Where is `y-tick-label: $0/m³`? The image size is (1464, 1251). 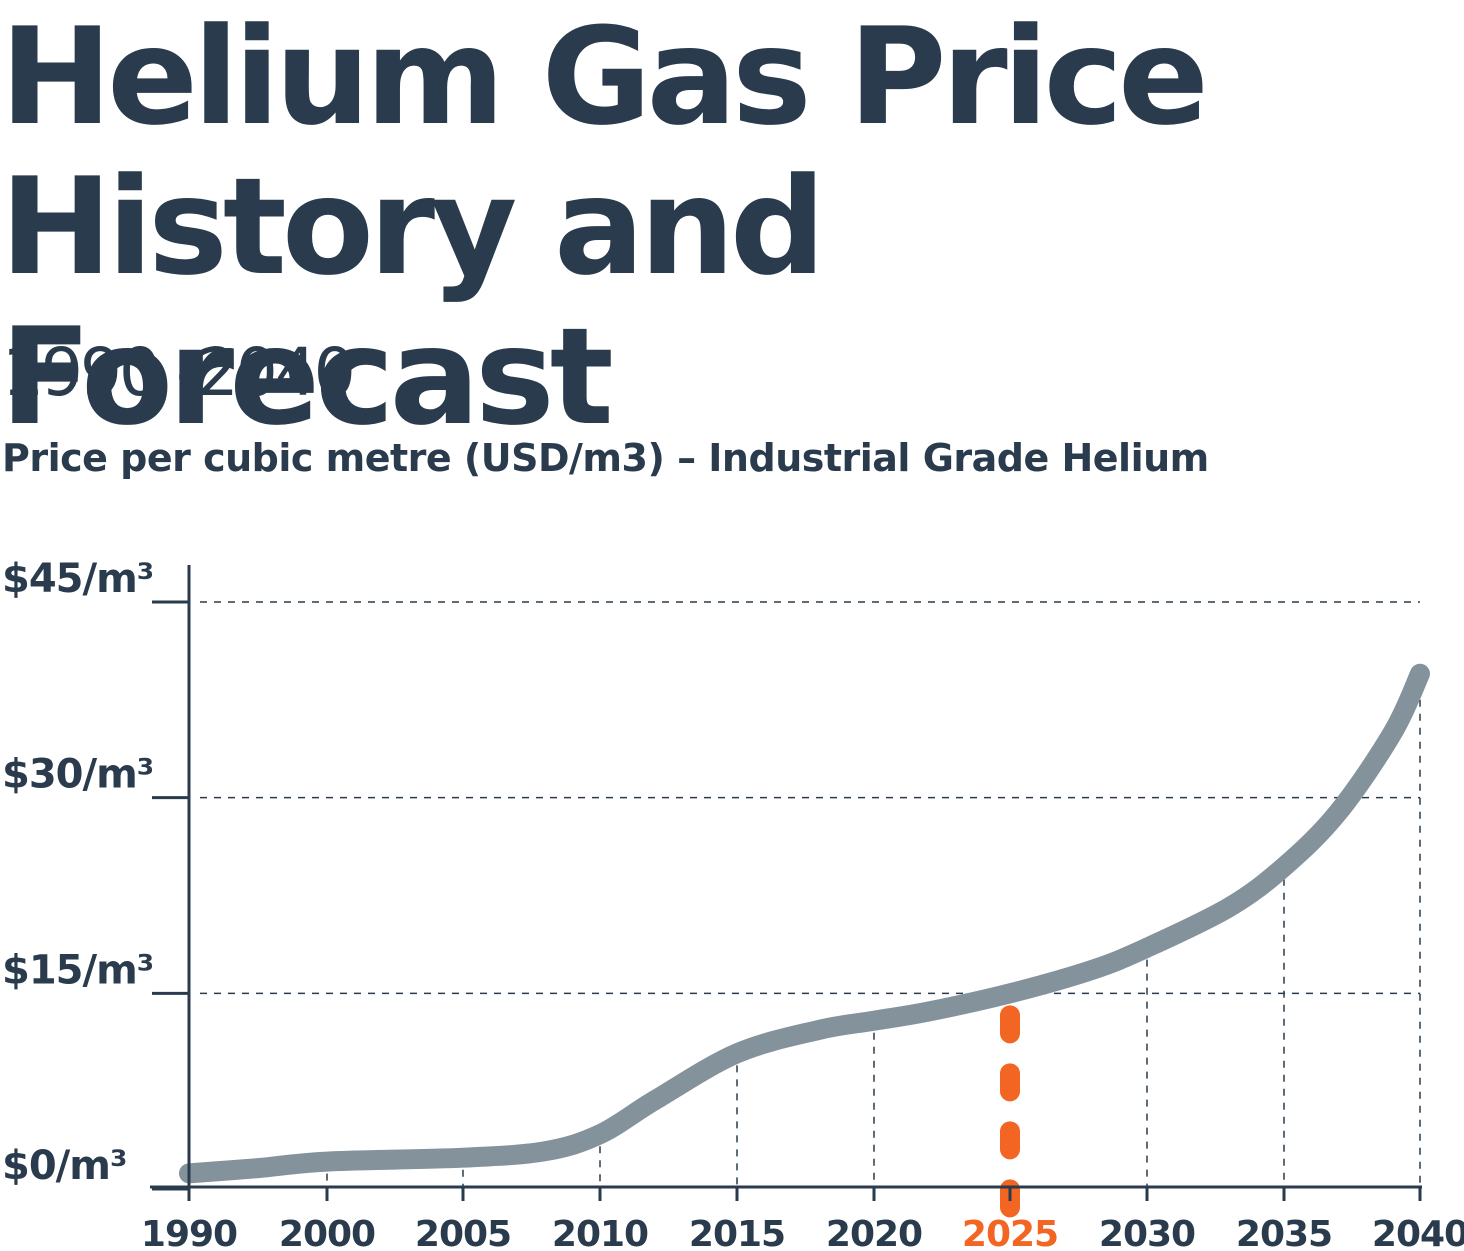
y-tick-label: $0/m³ is located at coordinates (64, 1166).